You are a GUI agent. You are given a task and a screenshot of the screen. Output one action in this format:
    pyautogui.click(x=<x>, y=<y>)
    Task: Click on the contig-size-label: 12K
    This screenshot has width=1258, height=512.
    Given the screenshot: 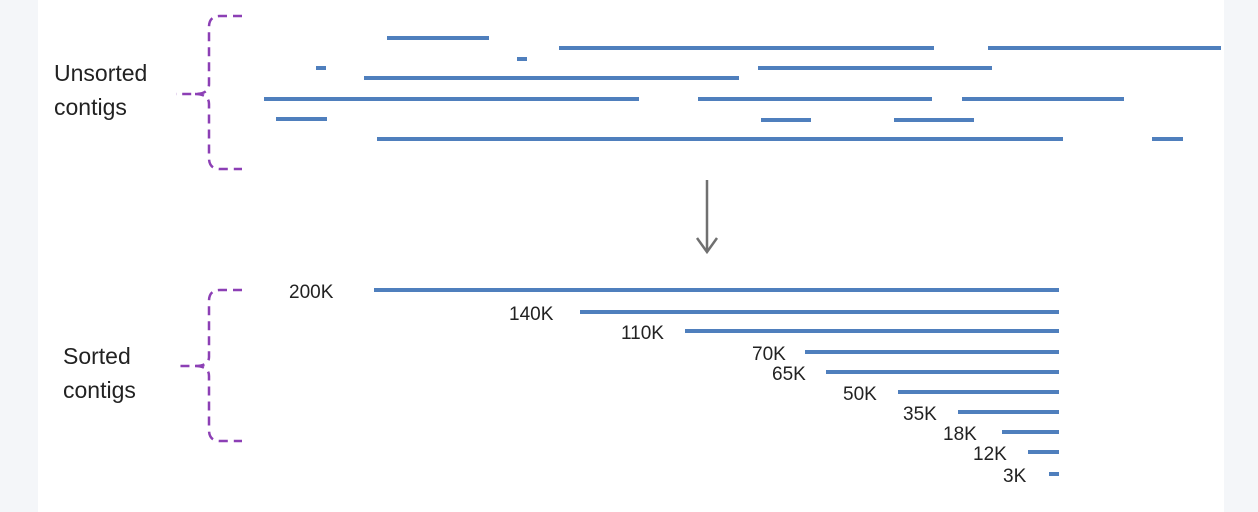 What is the action you would take?
    pyautogui.click(x=990, y=454)
    